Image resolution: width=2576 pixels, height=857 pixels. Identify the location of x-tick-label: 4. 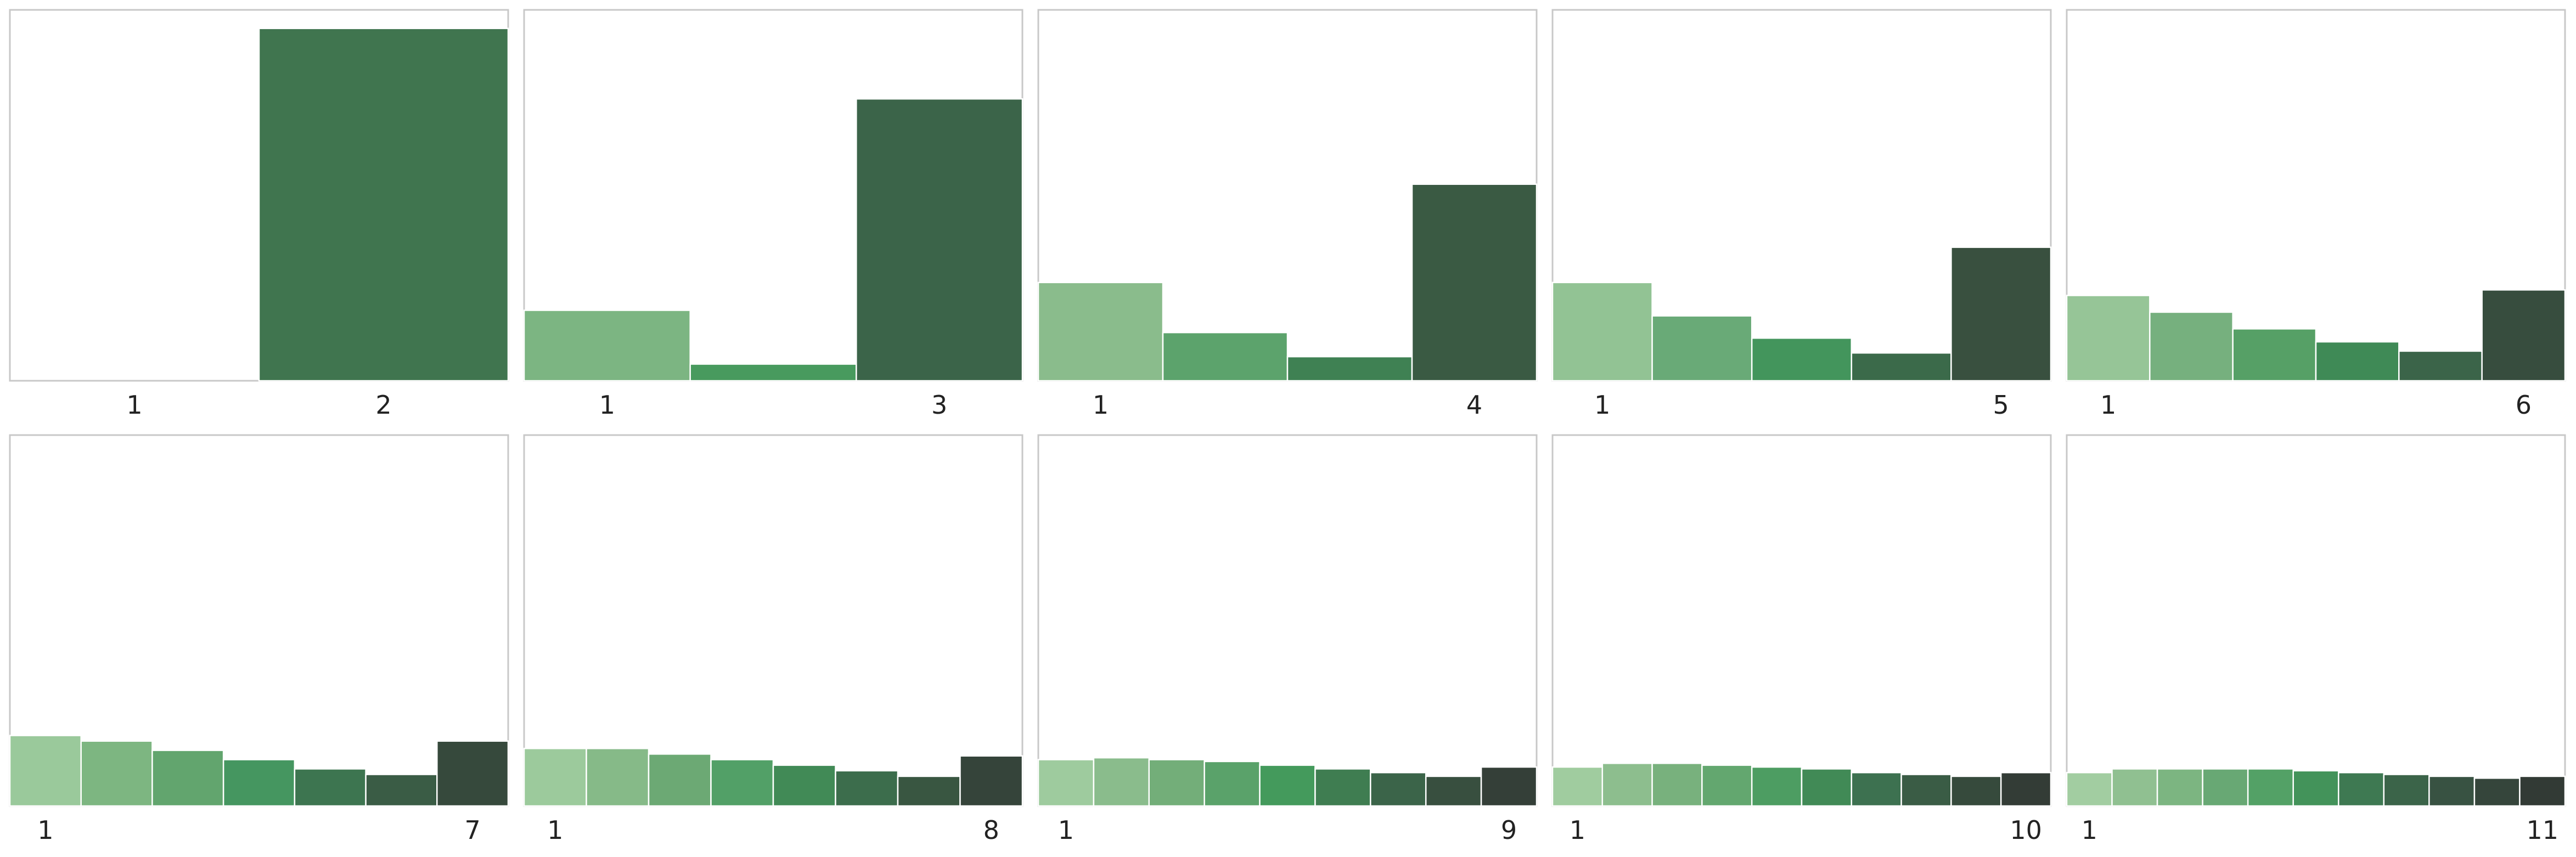
(1474, 405).